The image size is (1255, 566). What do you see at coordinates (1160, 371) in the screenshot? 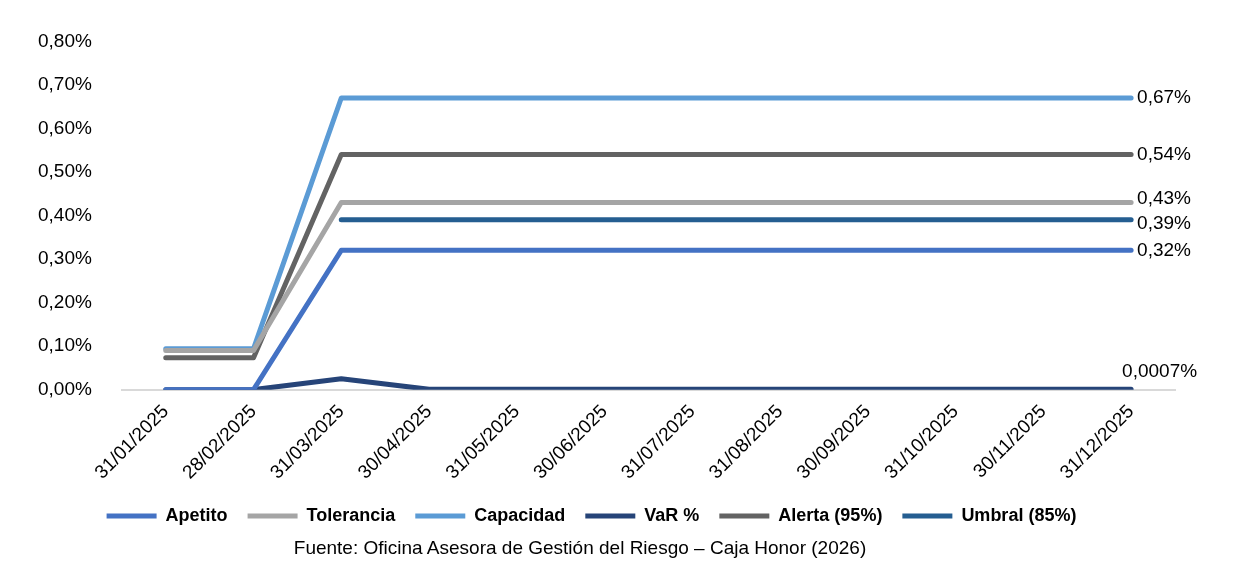
I see `data-label: 0,0007%` at bounding box center [1160, 371].